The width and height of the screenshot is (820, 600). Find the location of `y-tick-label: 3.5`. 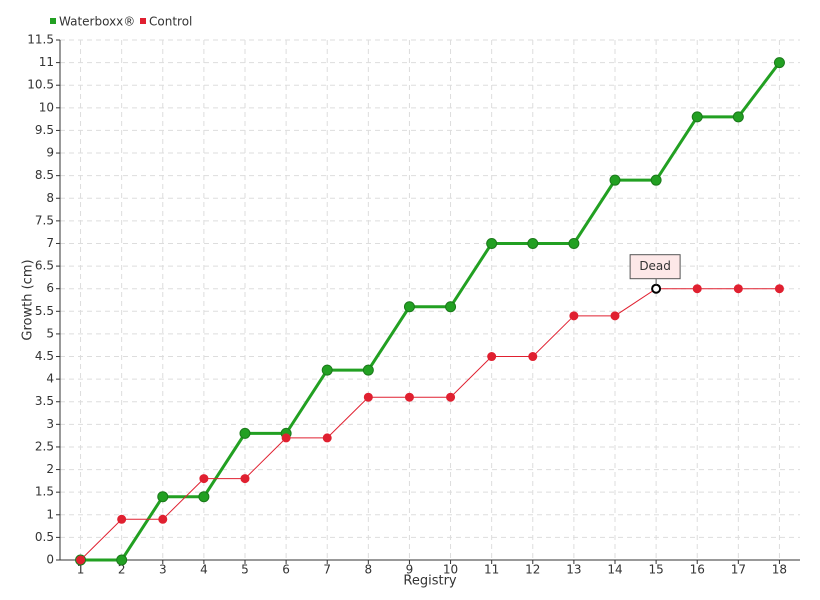

y-tick-label: 3.5 is located at coordinates (44, 401).